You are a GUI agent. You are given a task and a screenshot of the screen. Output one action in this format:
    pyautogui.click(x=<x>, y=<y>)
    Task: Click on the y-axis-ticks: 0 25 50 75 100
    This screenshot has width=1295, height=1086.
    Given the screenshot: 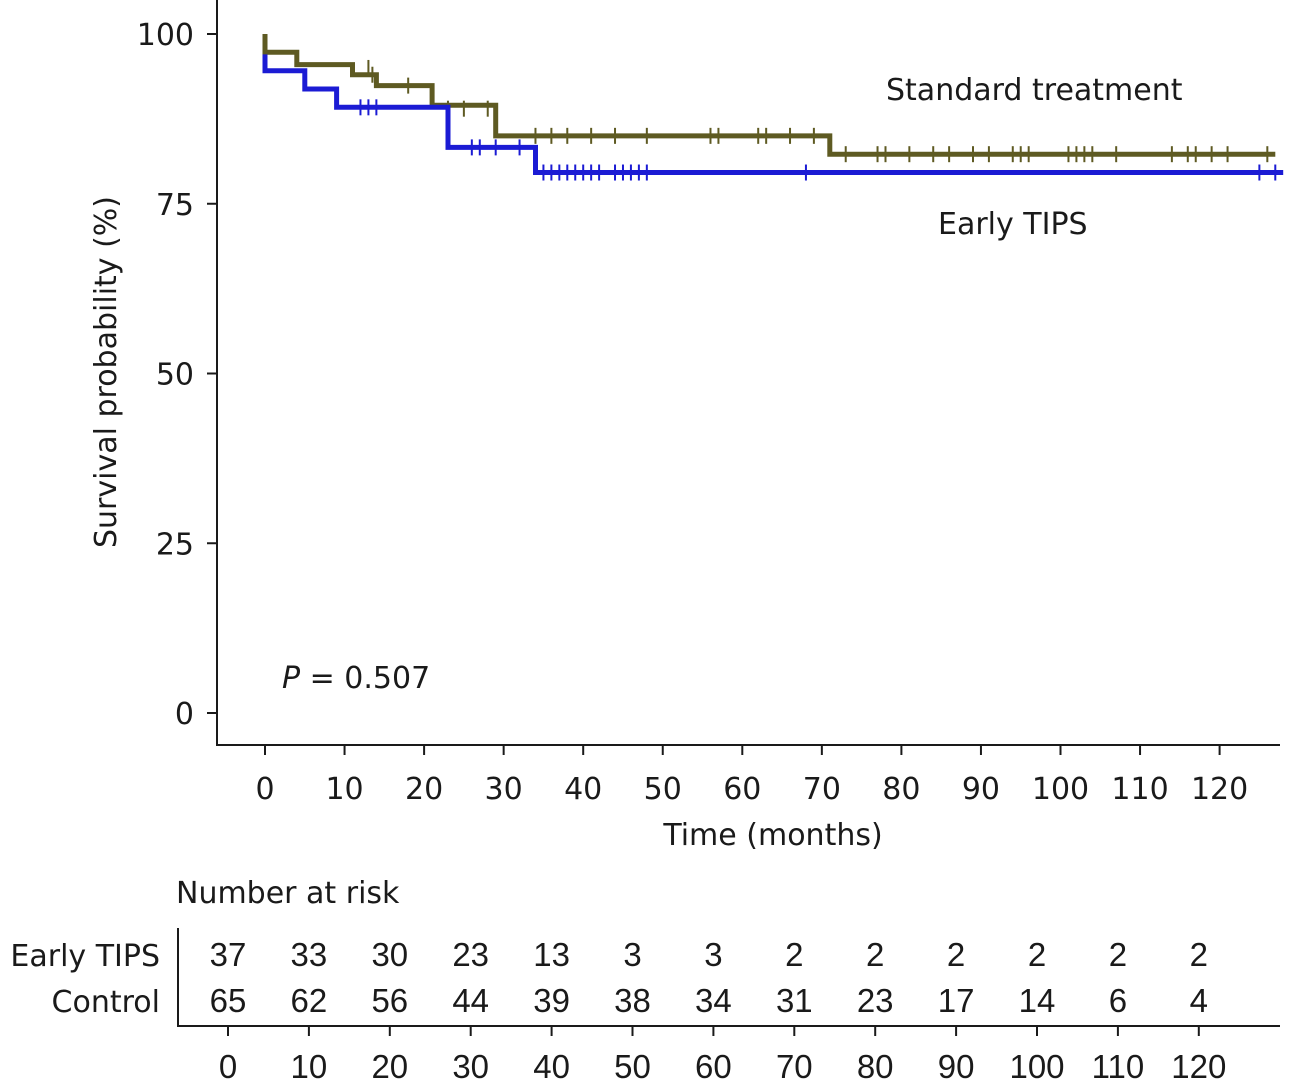 What is the action you would take?
    pyautogui.click(x=177, y=375)
    